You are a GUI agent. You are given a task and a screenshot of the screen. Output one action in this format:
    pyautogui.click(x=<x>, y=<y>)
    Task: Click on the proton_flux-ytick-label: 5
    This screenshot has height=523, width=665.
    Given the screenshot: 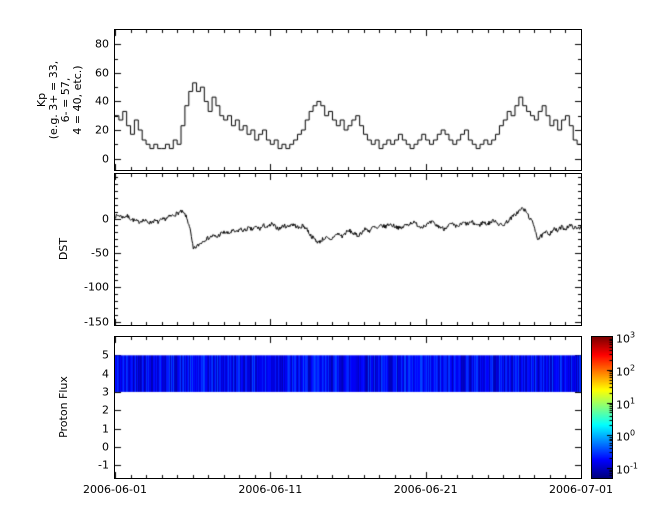 What is the action you would take?
    pyautogui.click(x=105, y=355)
    